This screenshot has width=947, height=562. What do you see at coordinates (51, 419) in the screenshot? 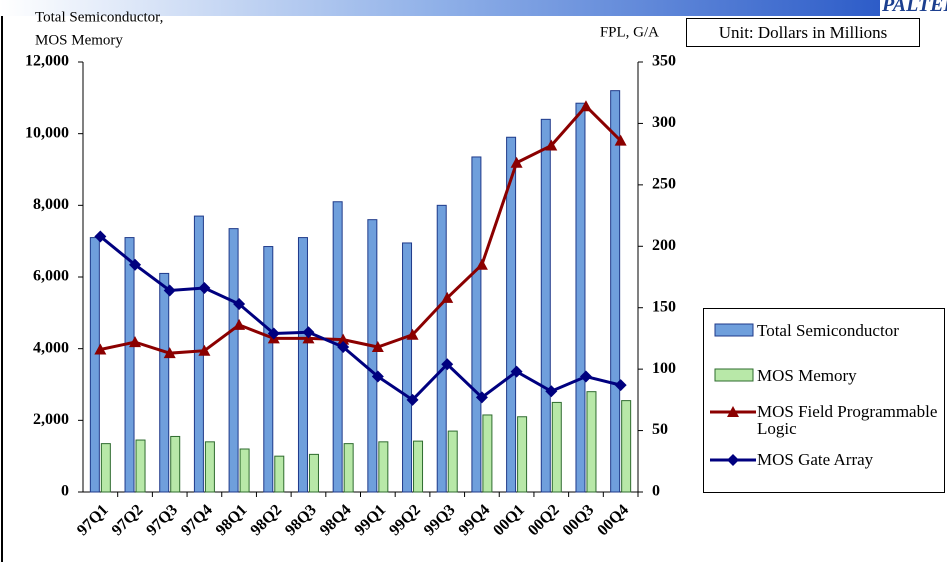
I see `y-tick-label: 2,000` at bounding box center [51, 419].